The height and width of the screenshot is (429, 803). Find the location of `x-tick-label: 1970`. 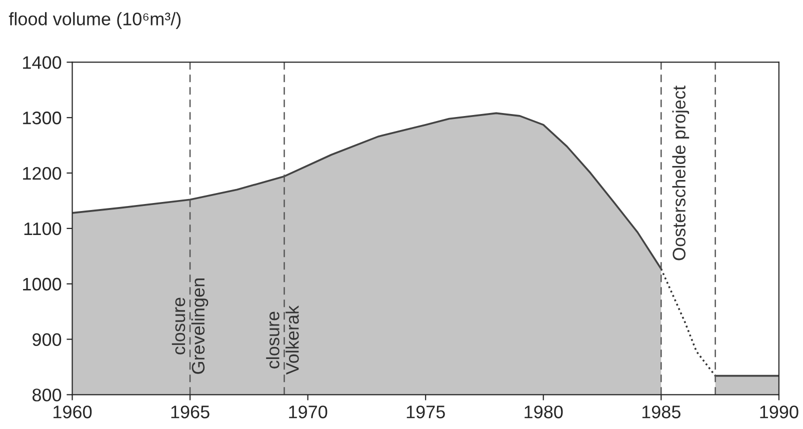

x-tick-label: 1970 is located at coordinates (308, 412).